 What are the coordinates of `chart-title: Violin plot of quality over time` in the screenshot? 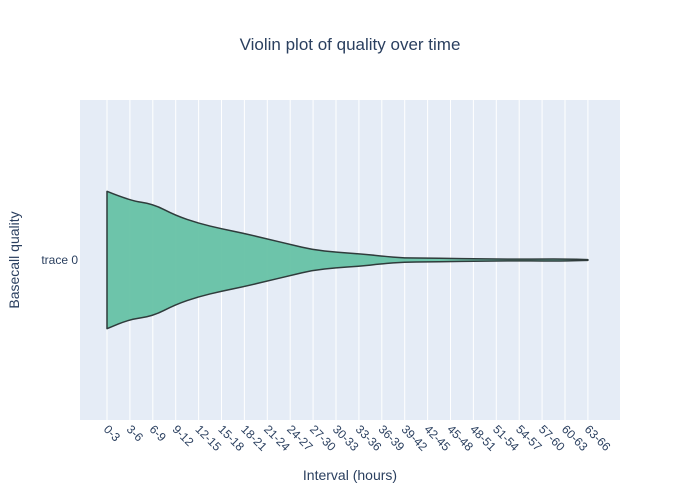 It's located at (350, 44).